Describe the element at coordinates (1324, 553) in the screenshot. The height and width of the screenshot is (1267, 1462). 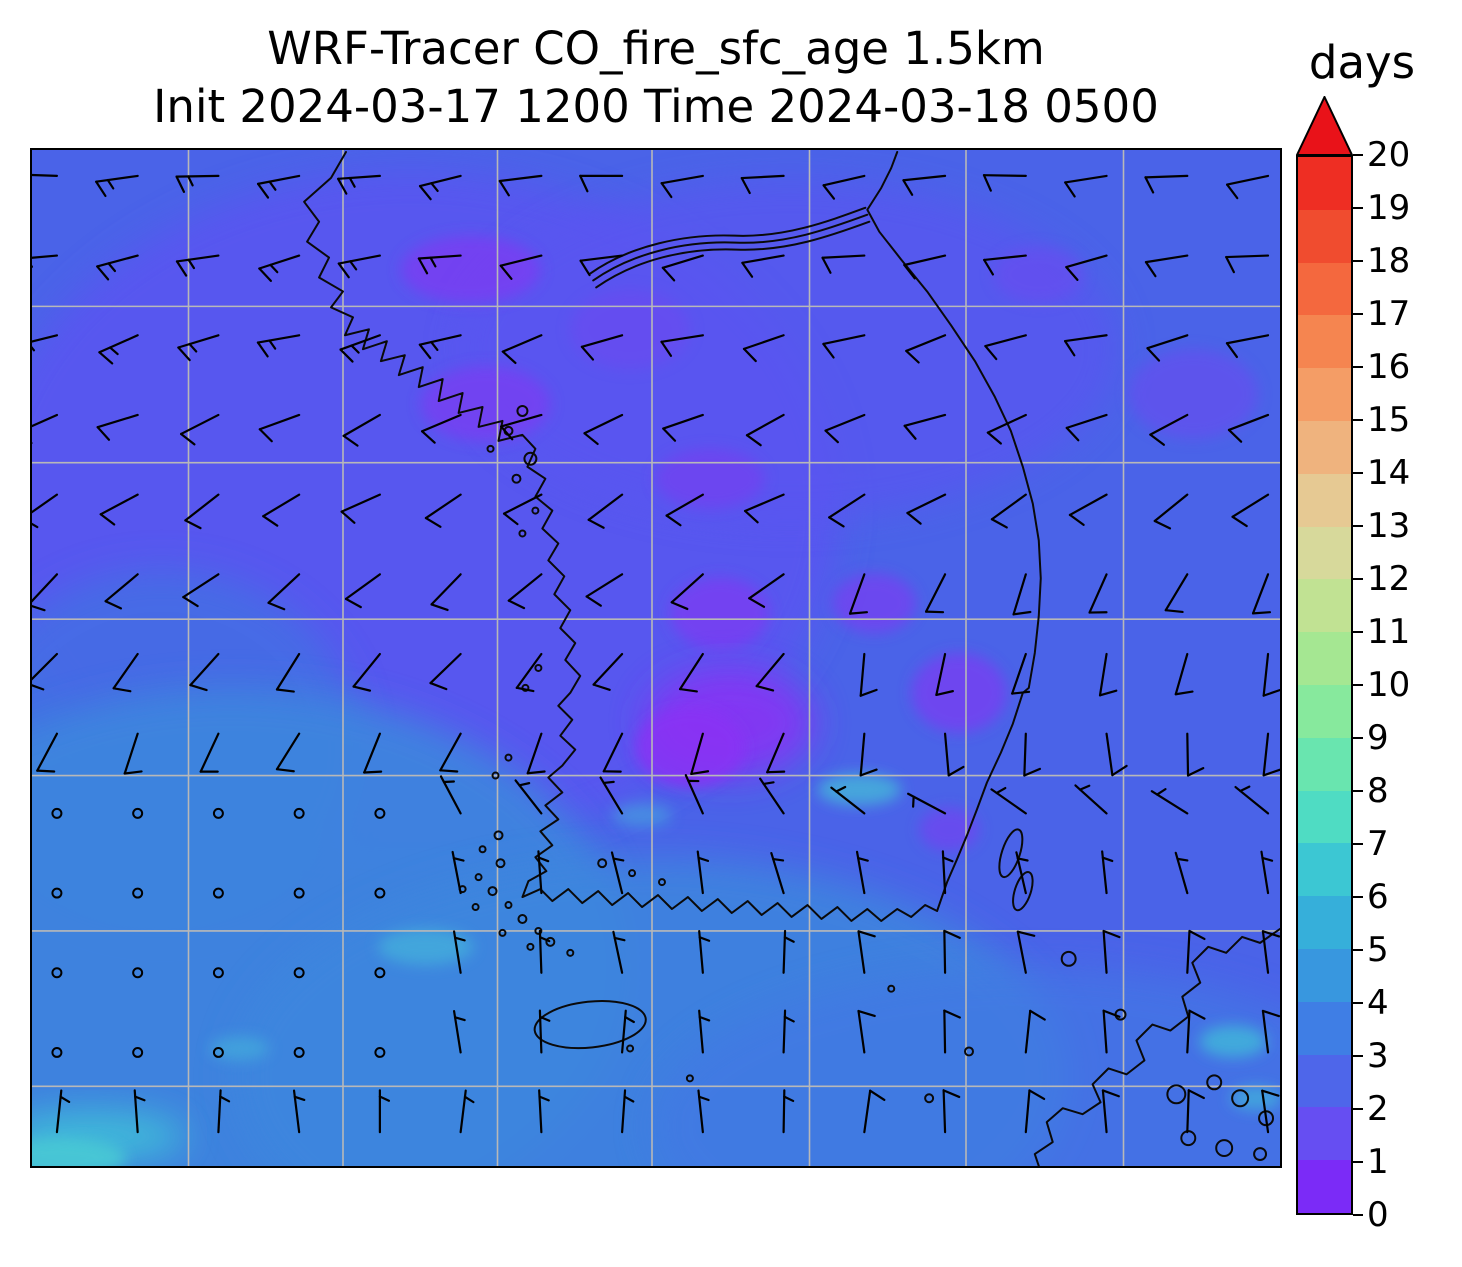
I see `colorbar-segment` at that location.